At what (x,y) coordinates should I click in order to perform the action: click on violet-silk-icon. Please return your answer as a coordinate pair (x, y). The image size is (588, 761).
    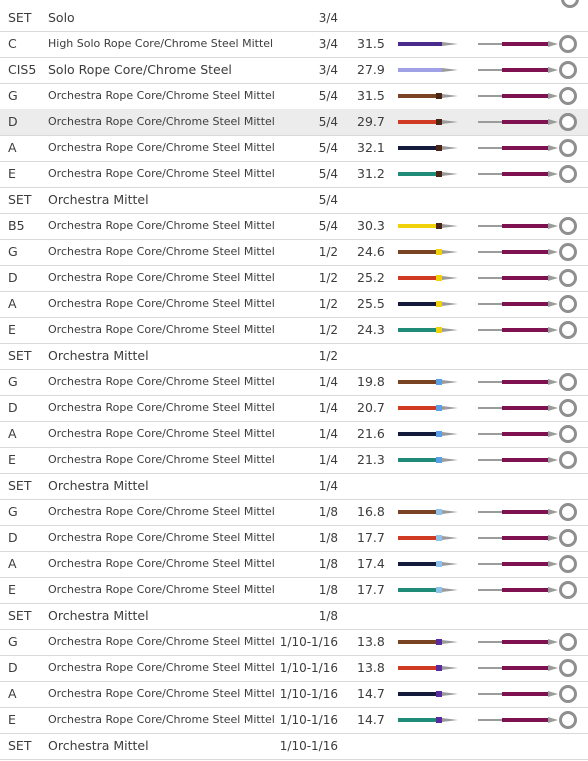
    Looking at the image, I should click on (428, 44).